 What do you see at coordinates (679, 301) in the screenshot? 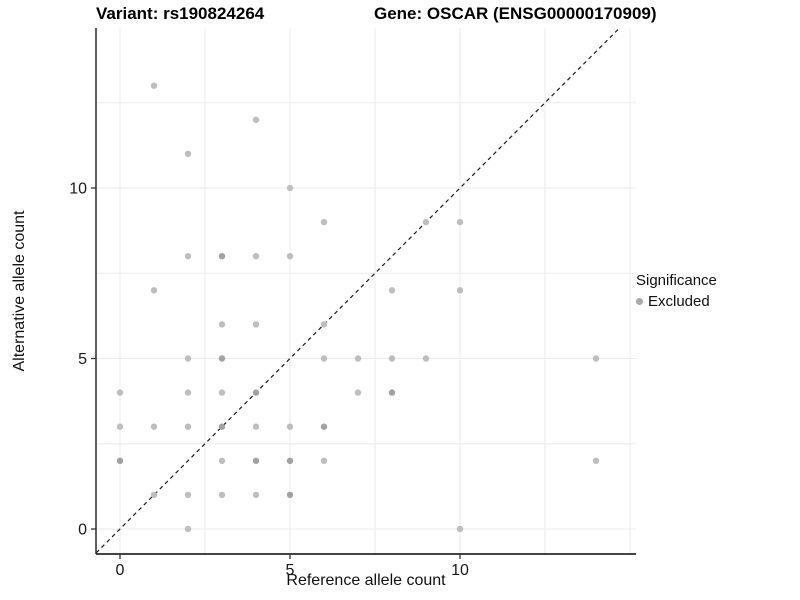
I see `legend-item-label: Excluded` at bounding box center [679, 301].